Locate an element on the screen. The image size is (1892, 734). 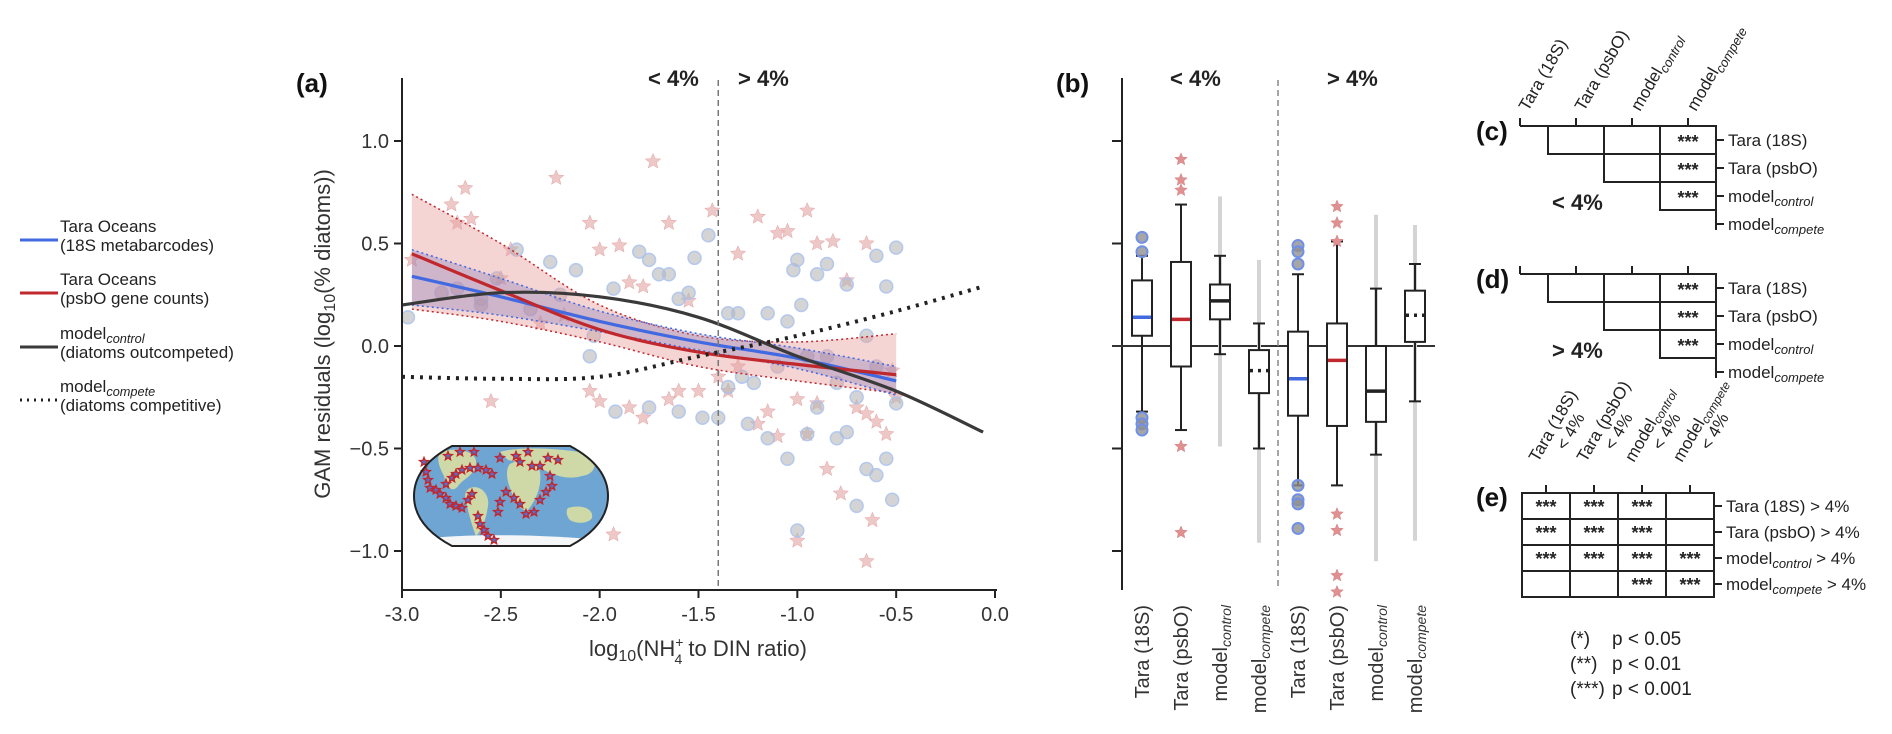
threshold-label-left-b: < 4% is located at coordinates (1195, 78).